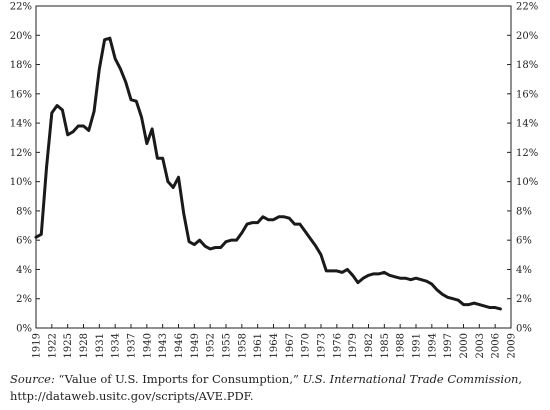 The width and height of the screenshot is (550, 410). Describe the element at coordinates (21, 65) in the screenshot. I see `y-tick-label-left: 18%` at that location.